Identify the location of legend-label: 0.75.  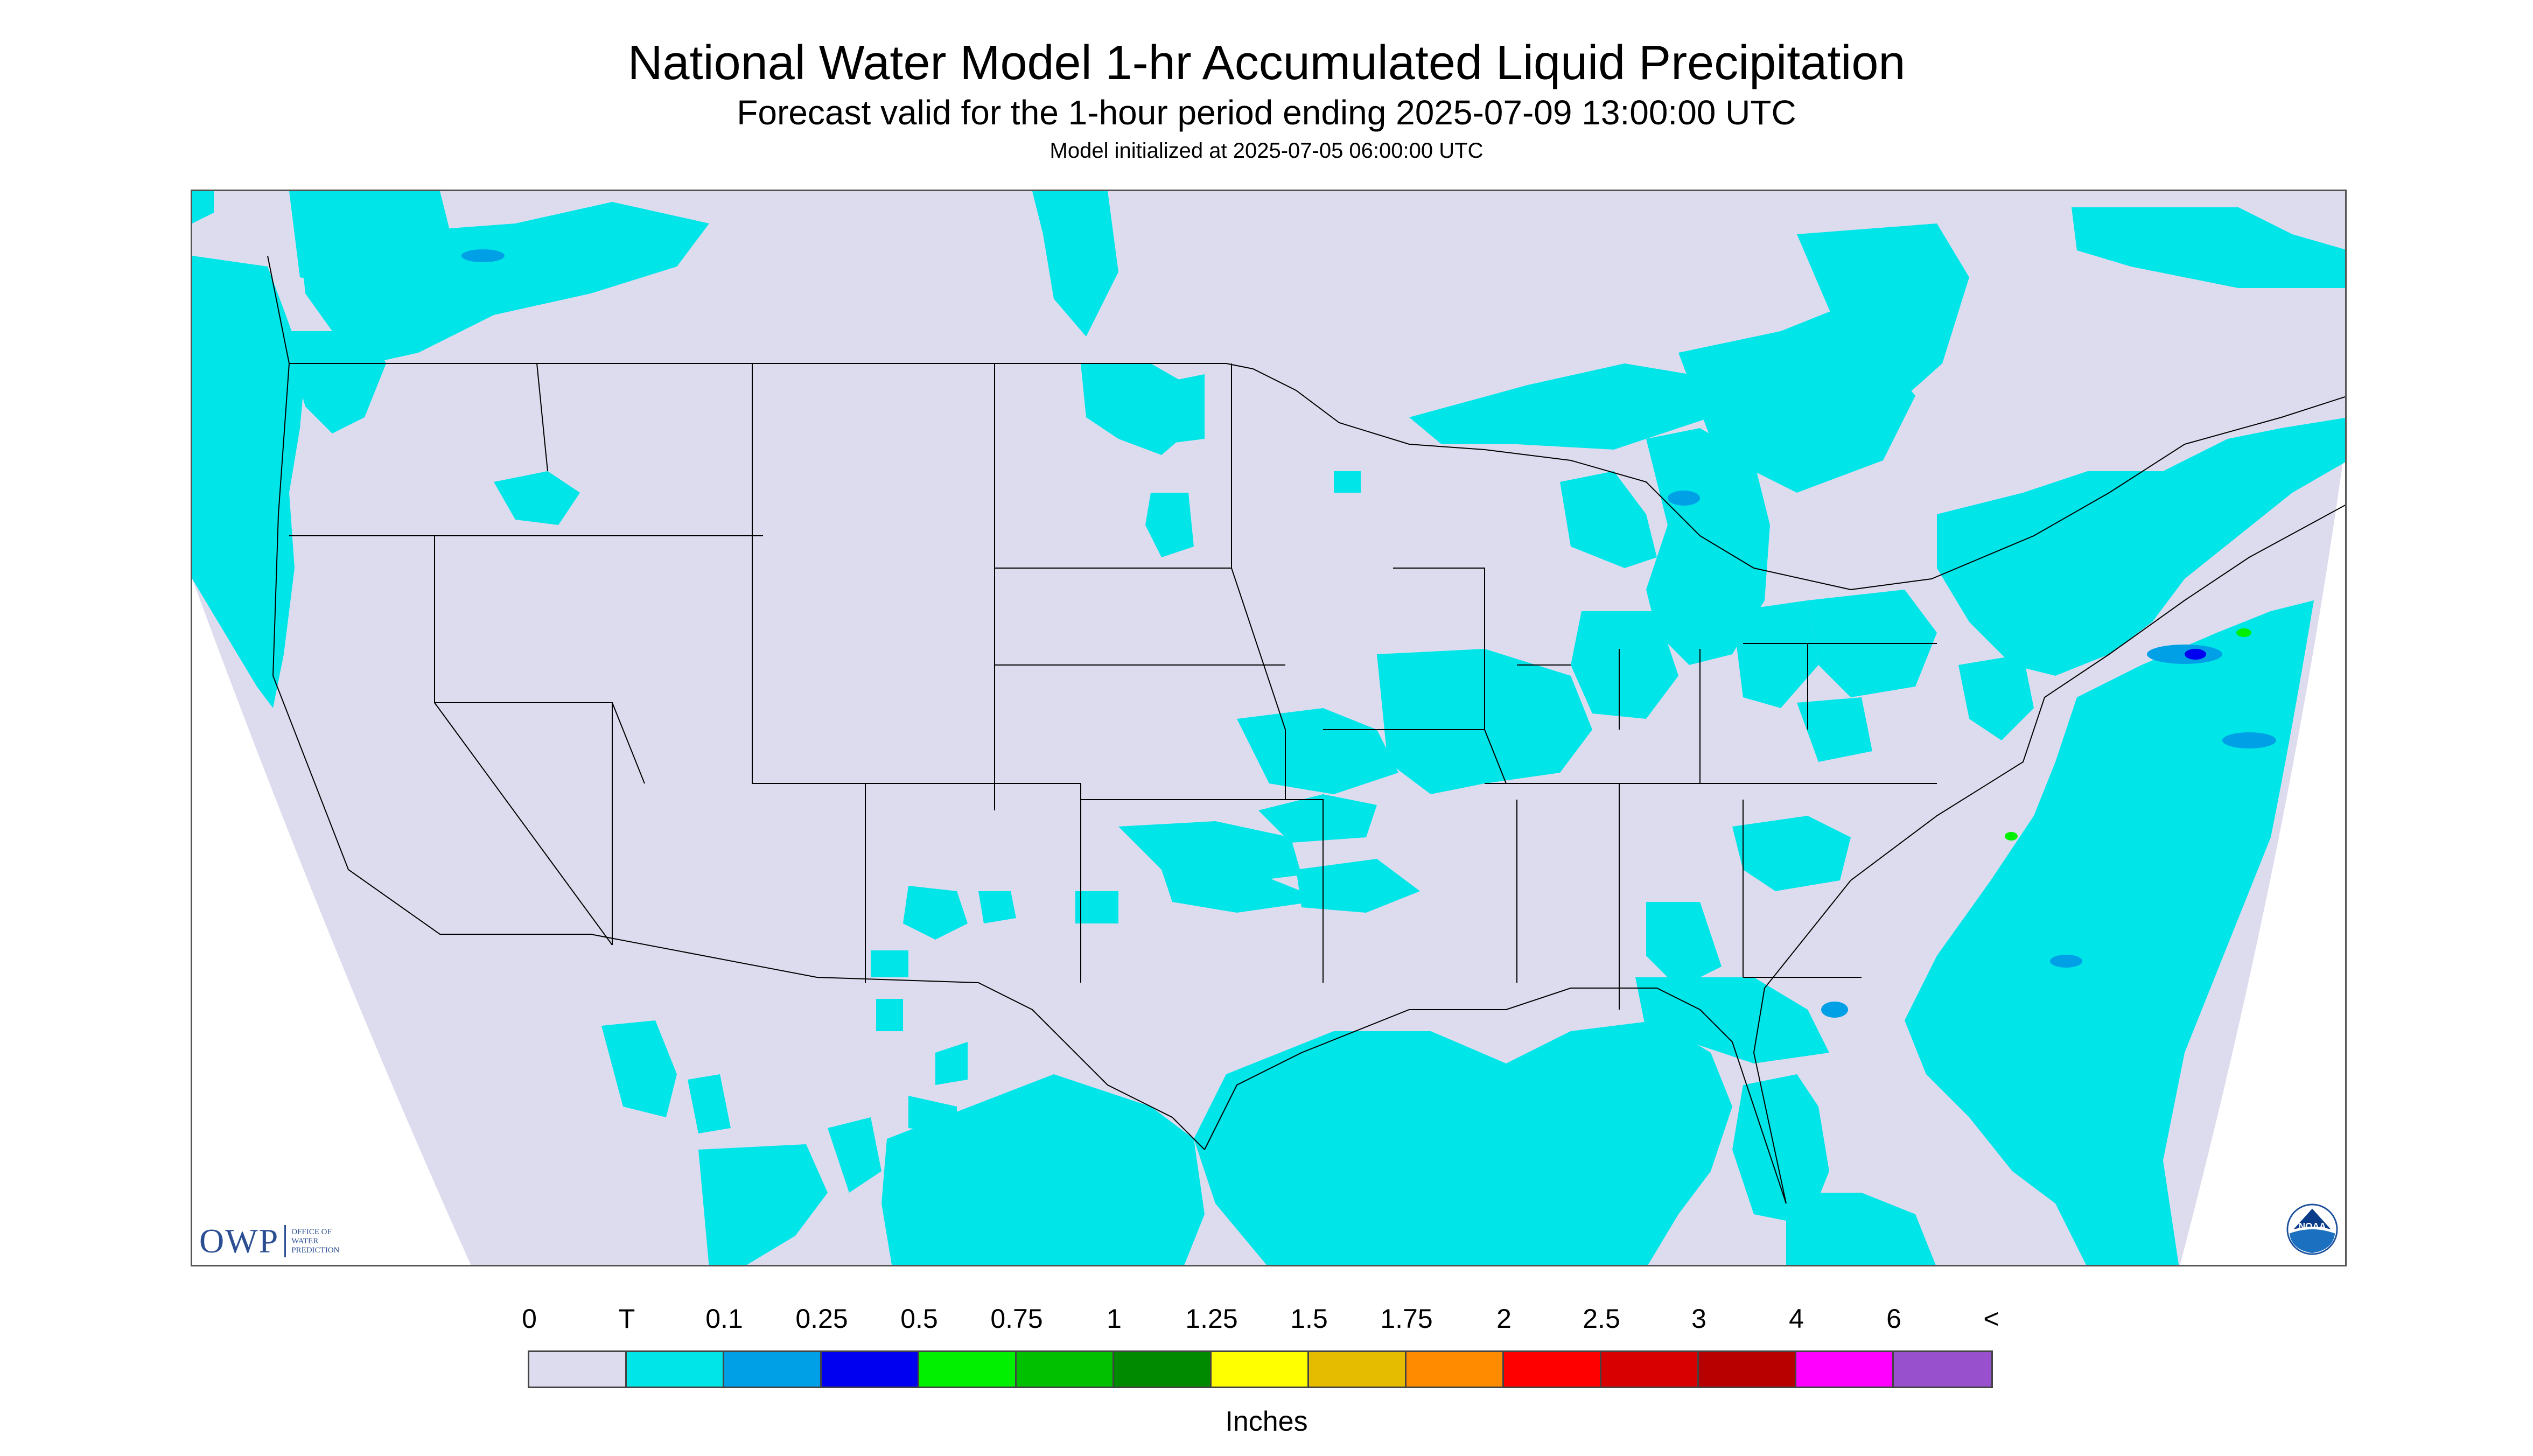
(1017, 1319).